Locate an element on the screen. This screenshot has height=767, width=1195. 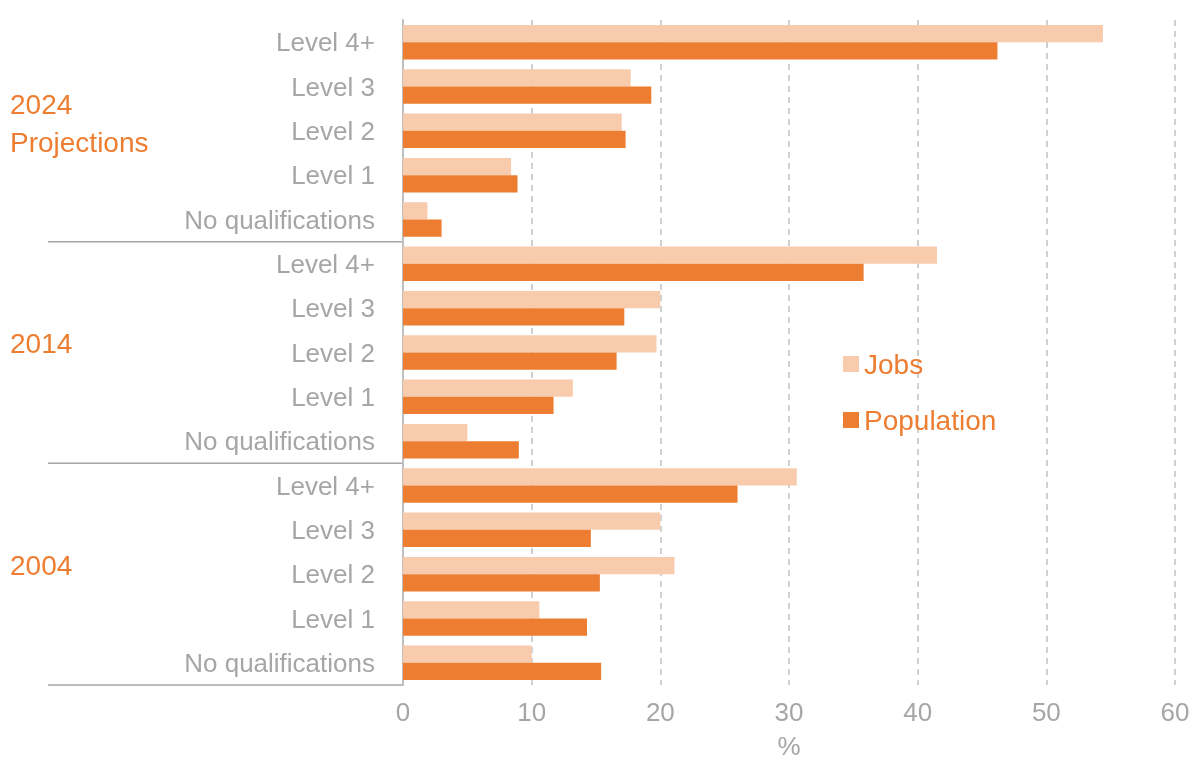
x-tick-label: 50 is located at coordinates (1046, 712).